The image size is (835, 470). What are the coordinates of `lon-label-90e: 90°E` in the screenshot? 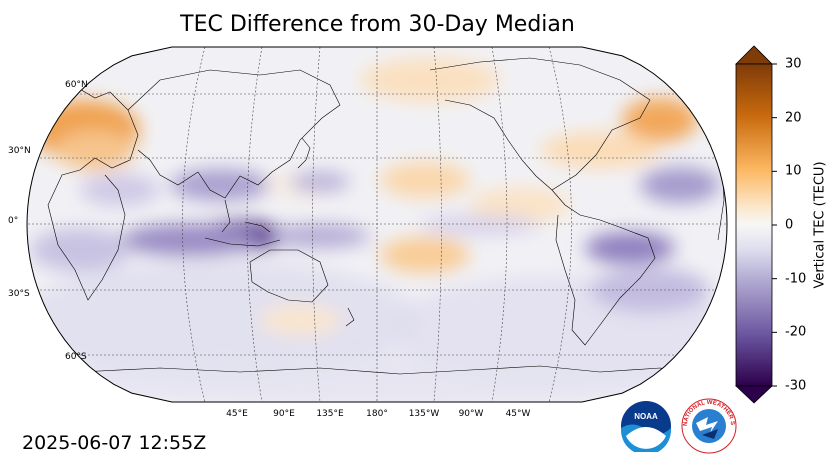 It's located at (284, 414).